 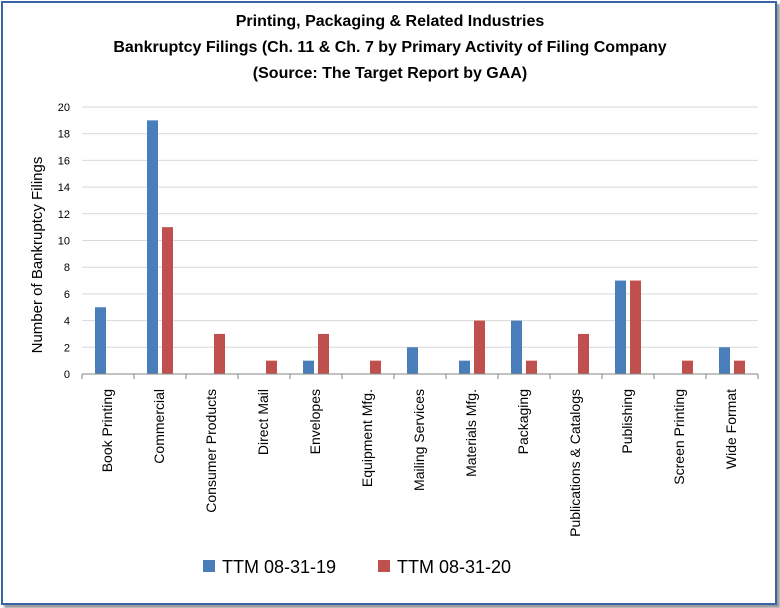 I want to click on y-tick-label: 4, so click(x=67, y=322).